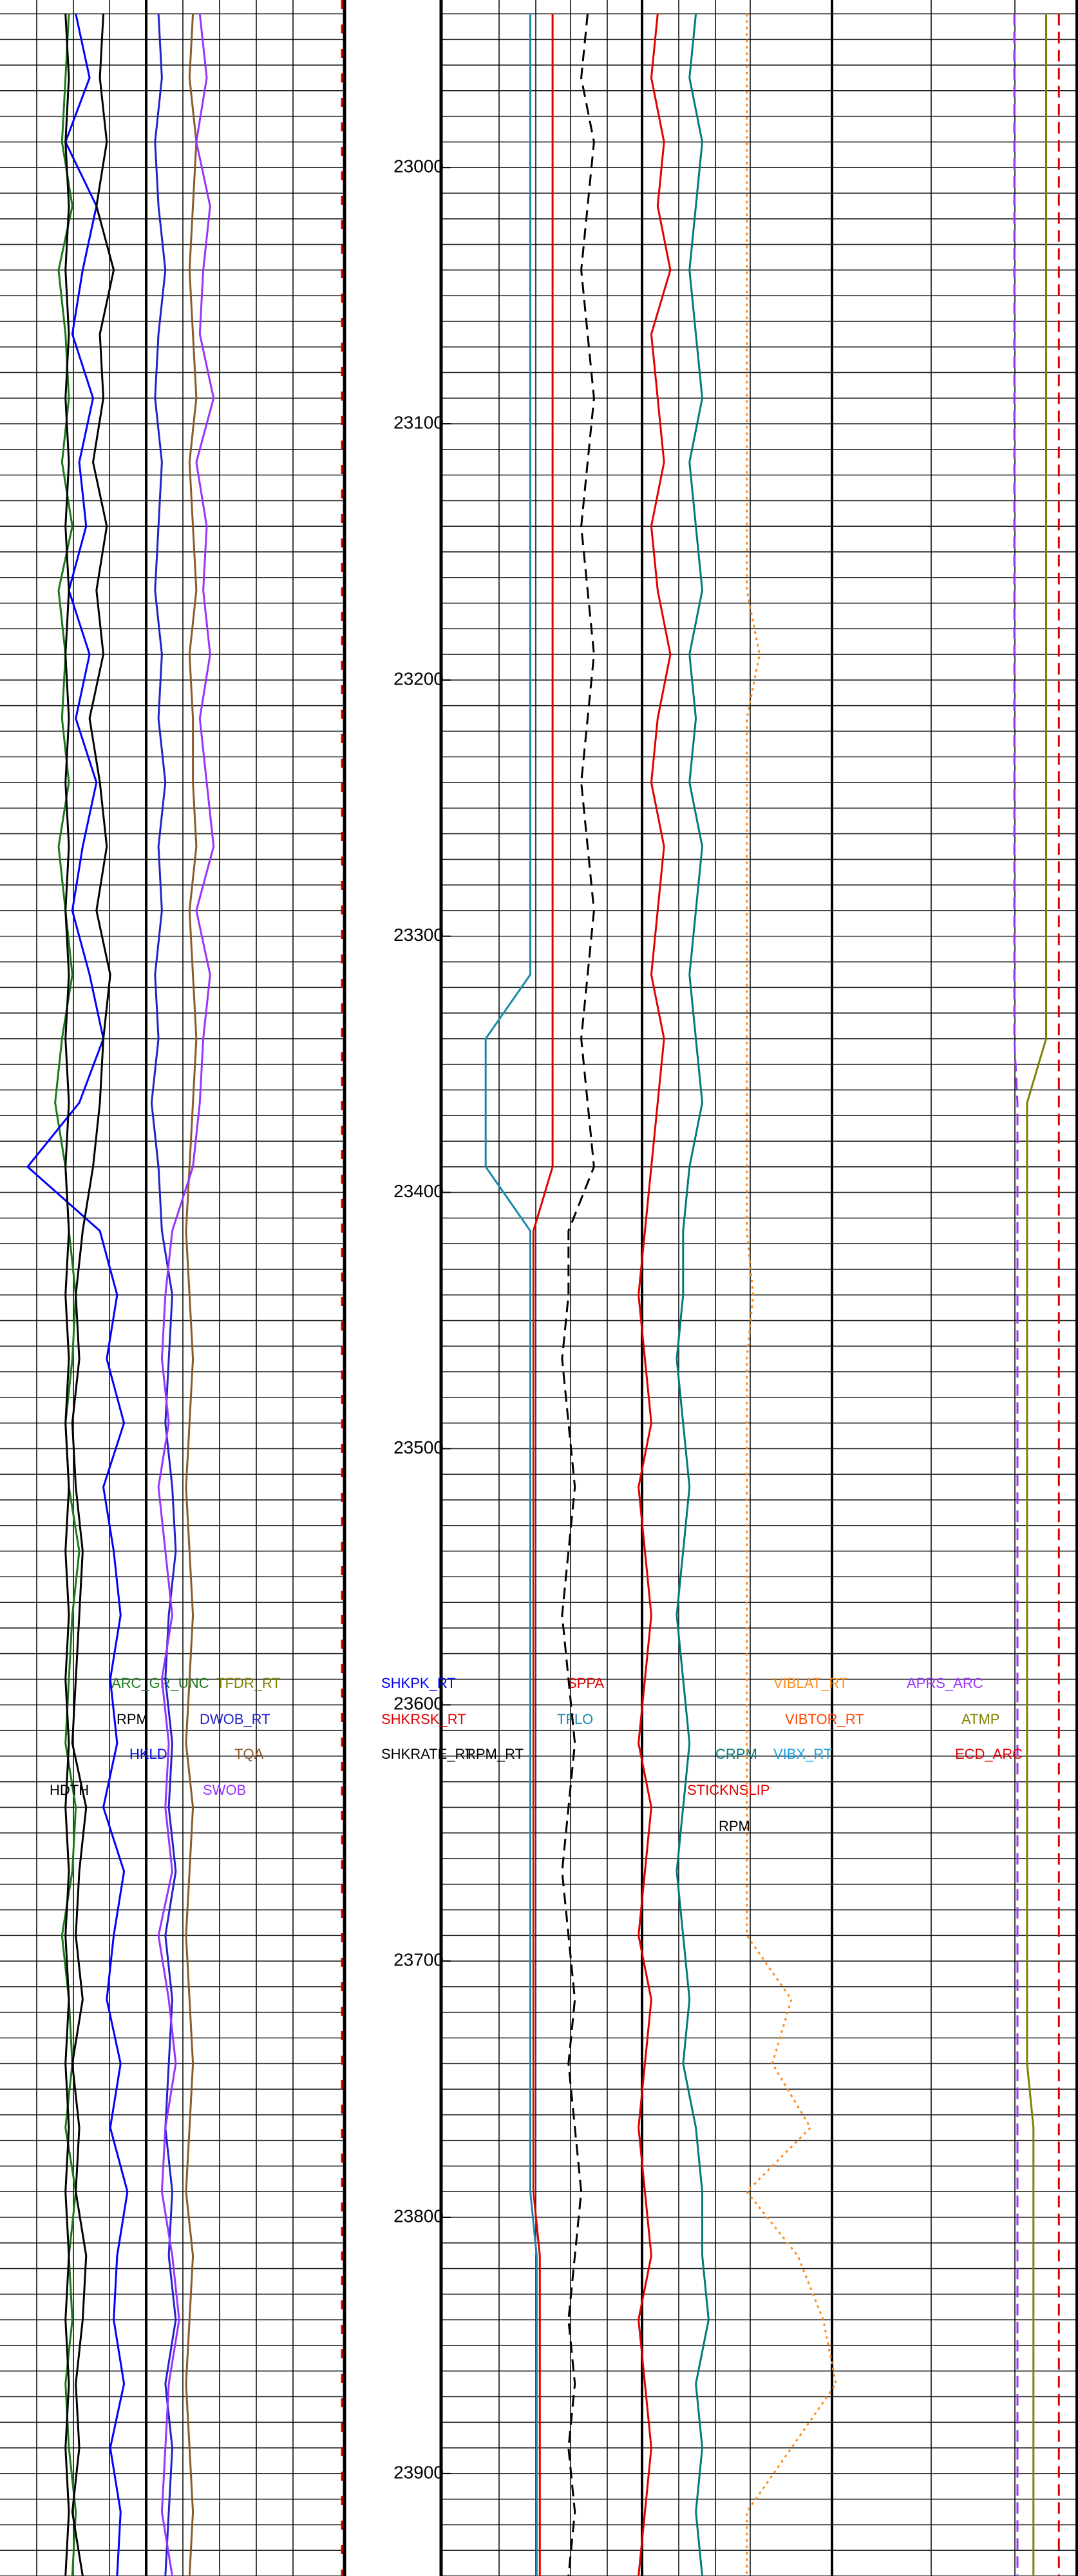  What do you see at coordinates (824, 1719) in the screenshot?
I see `curve-label: VIBTOR_RT` at bounding box center [824, 1719].